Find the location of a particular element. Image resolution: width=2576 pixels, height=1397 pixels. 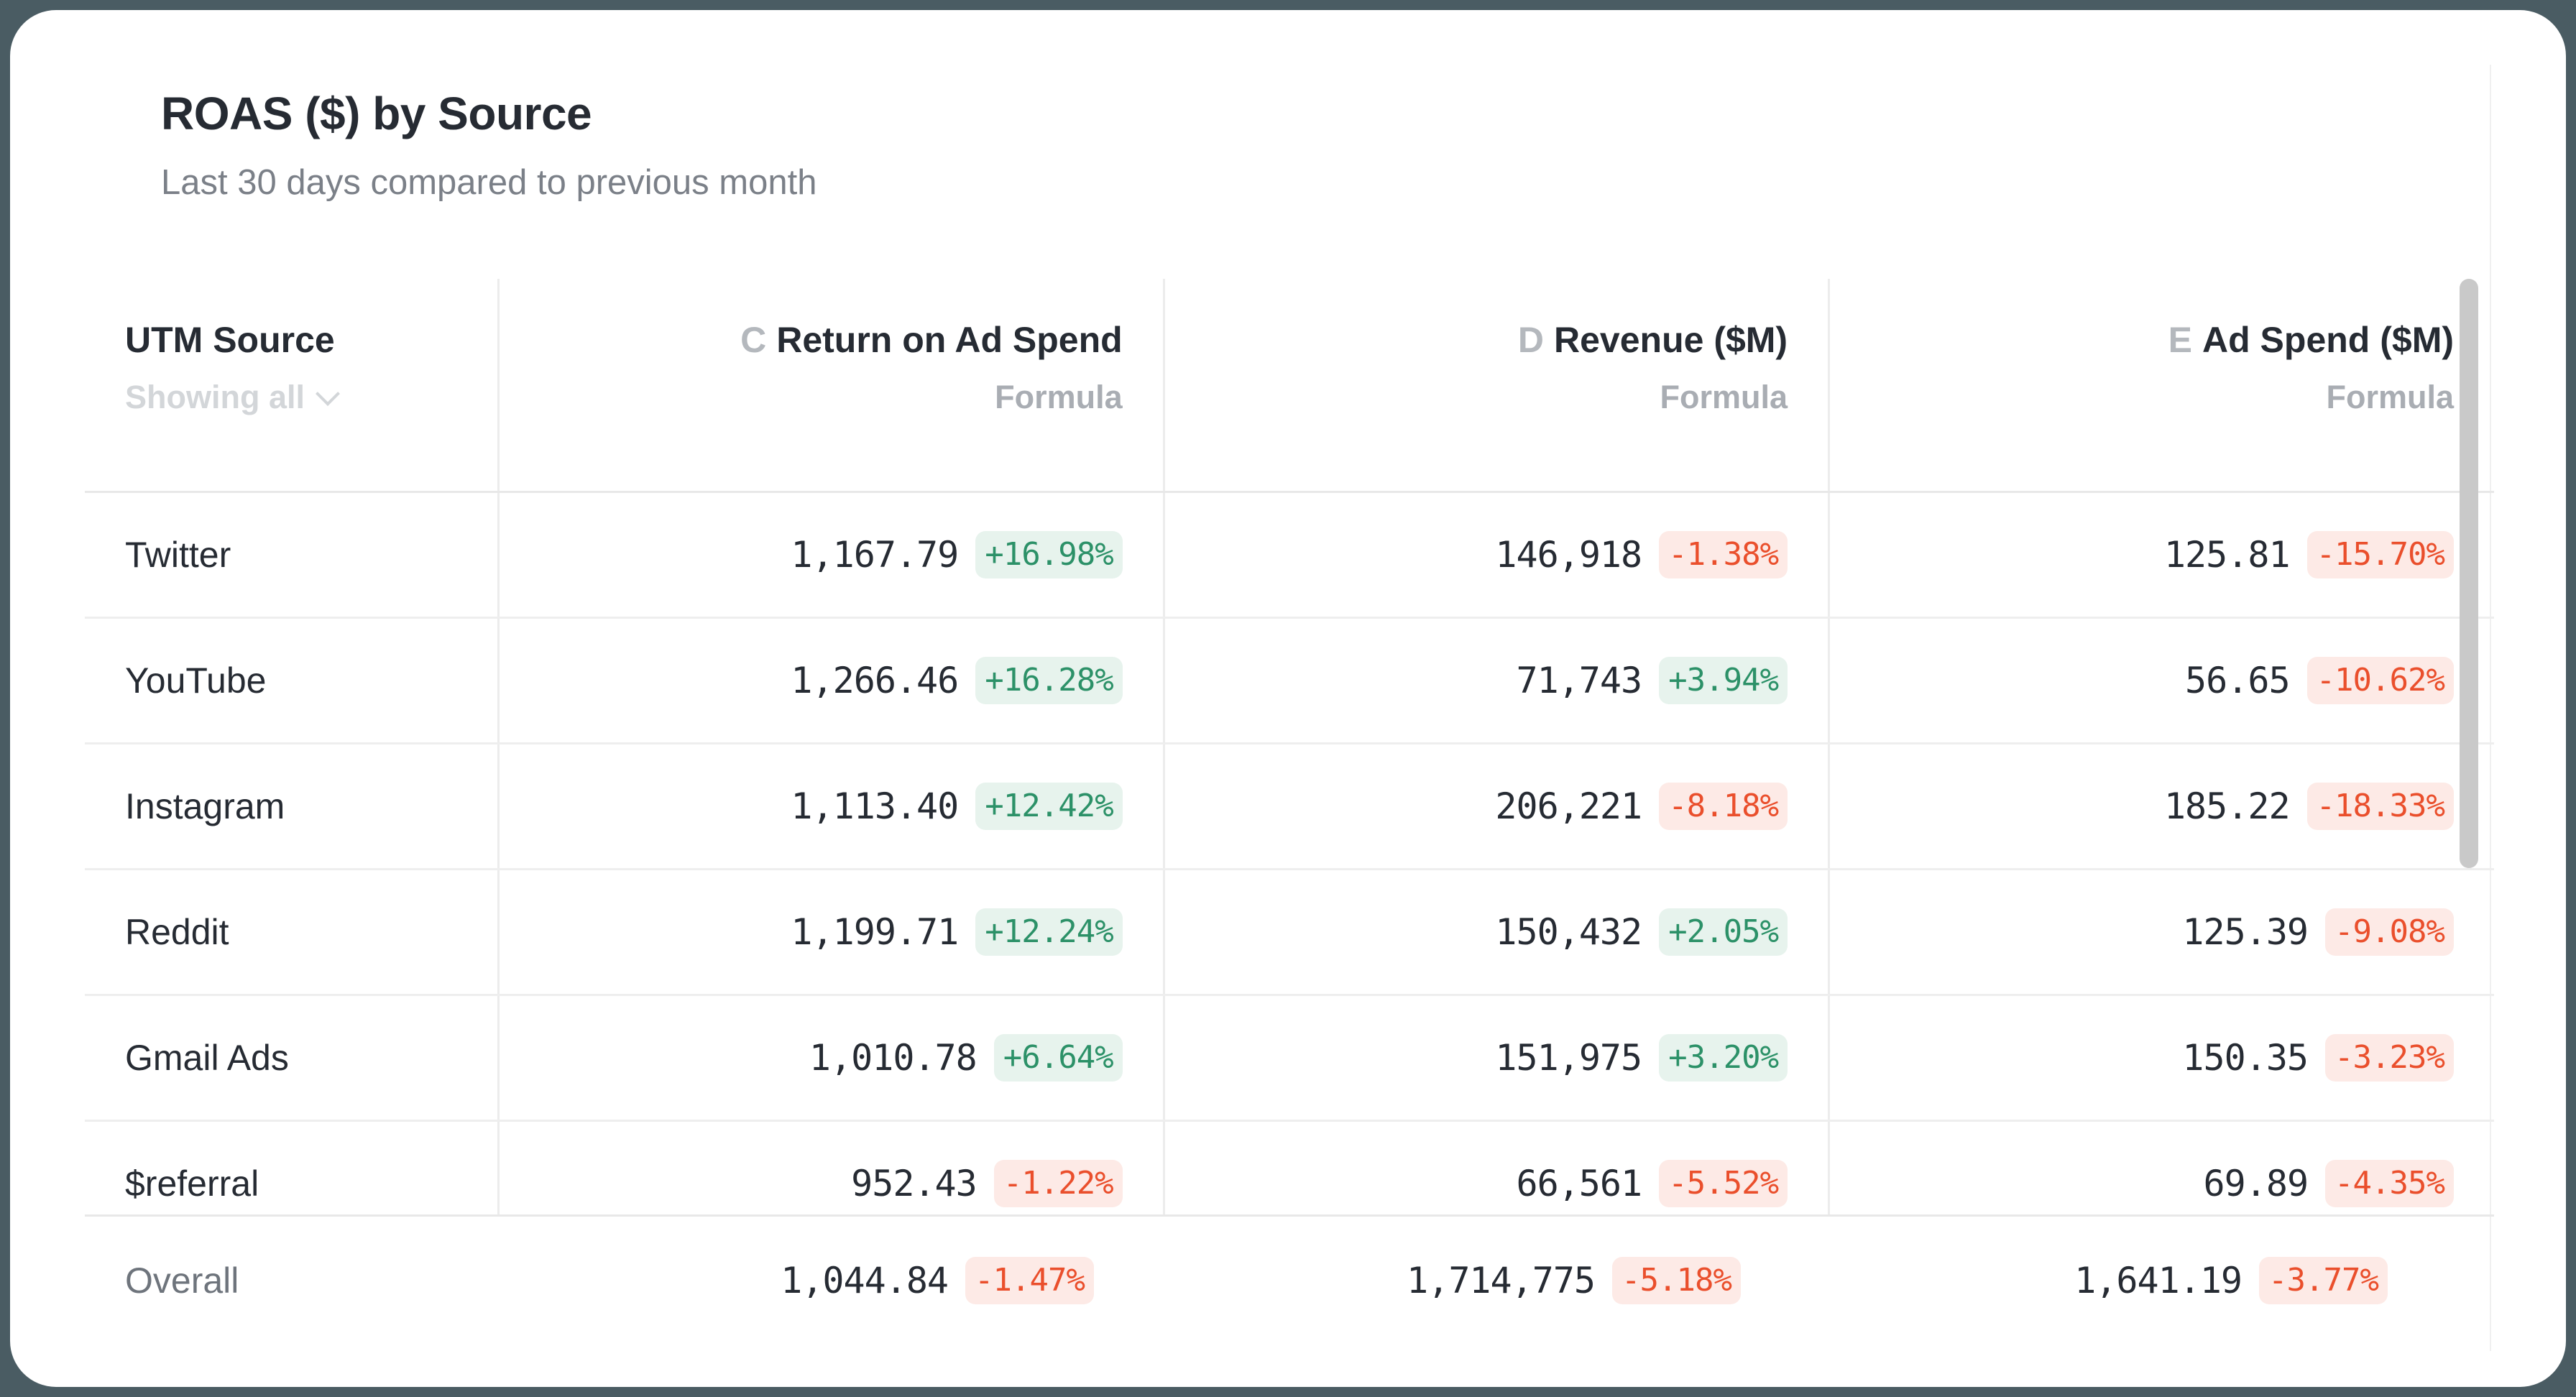

overall-adspend-value: 1,641.19 is located at coordinates (2158, 1280).